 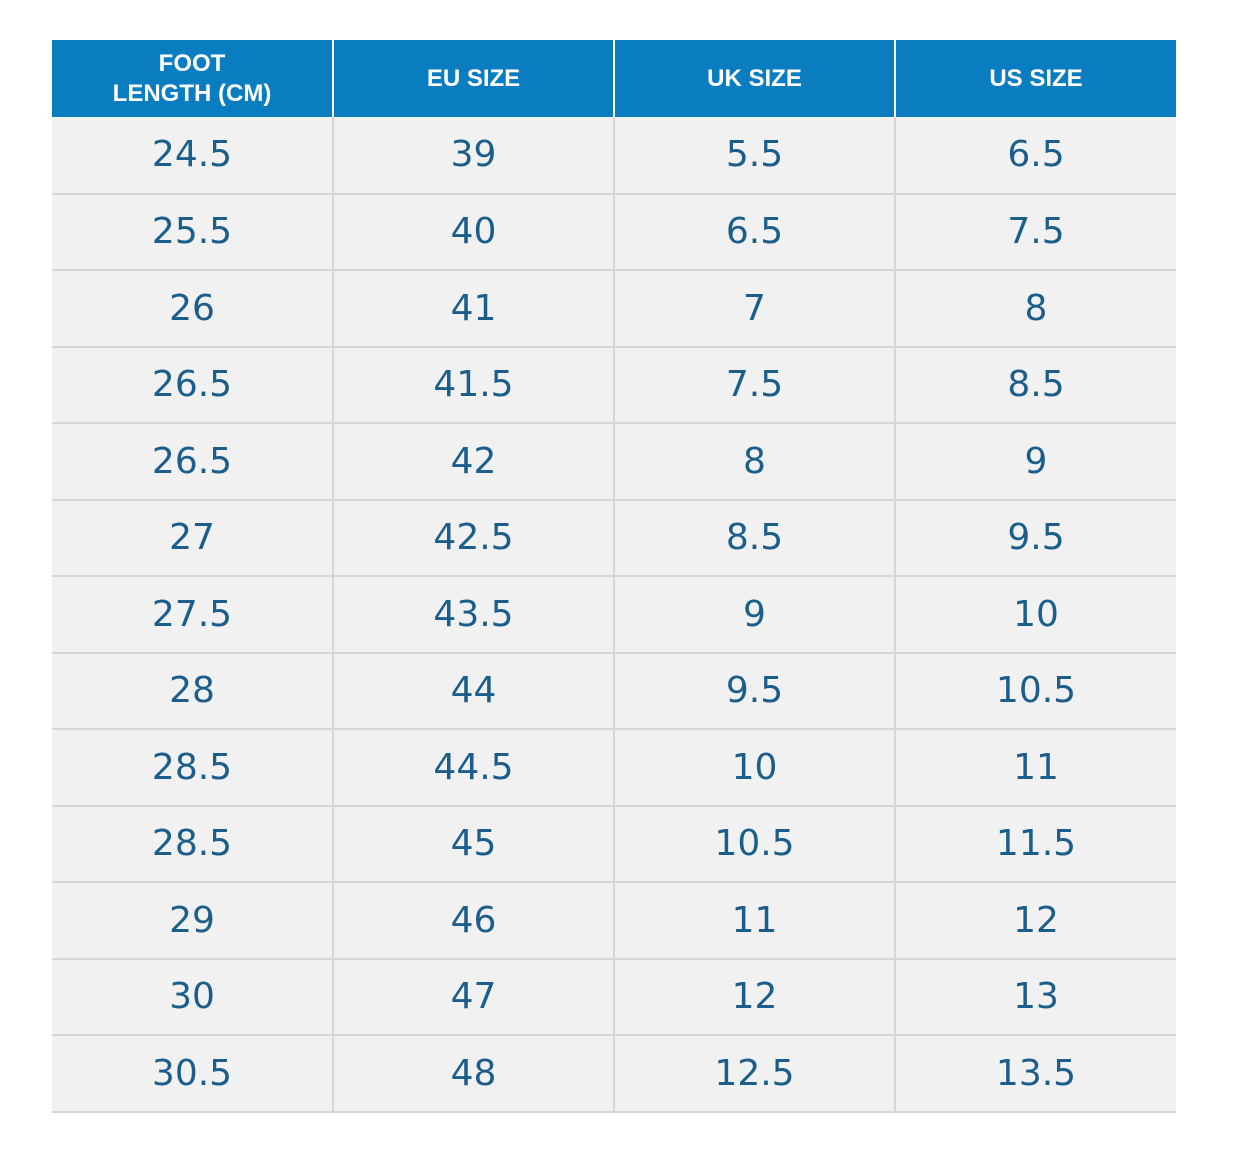 I want to click on table-row: 30.5 48 12.5 13.5, so click(x=614, y=1074).